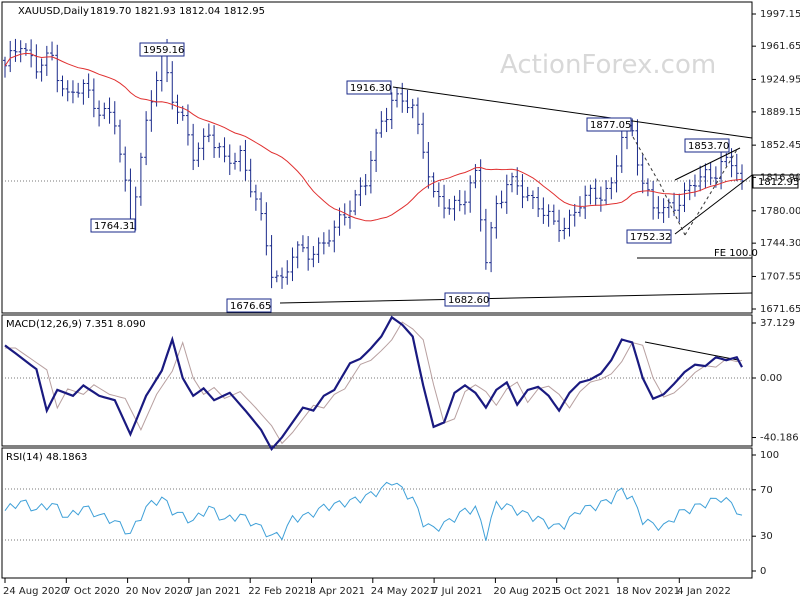  Describe the element at coordinates (780, 211) in the screenshot. I see `price-y-tick-label: 1780.00` at that location.